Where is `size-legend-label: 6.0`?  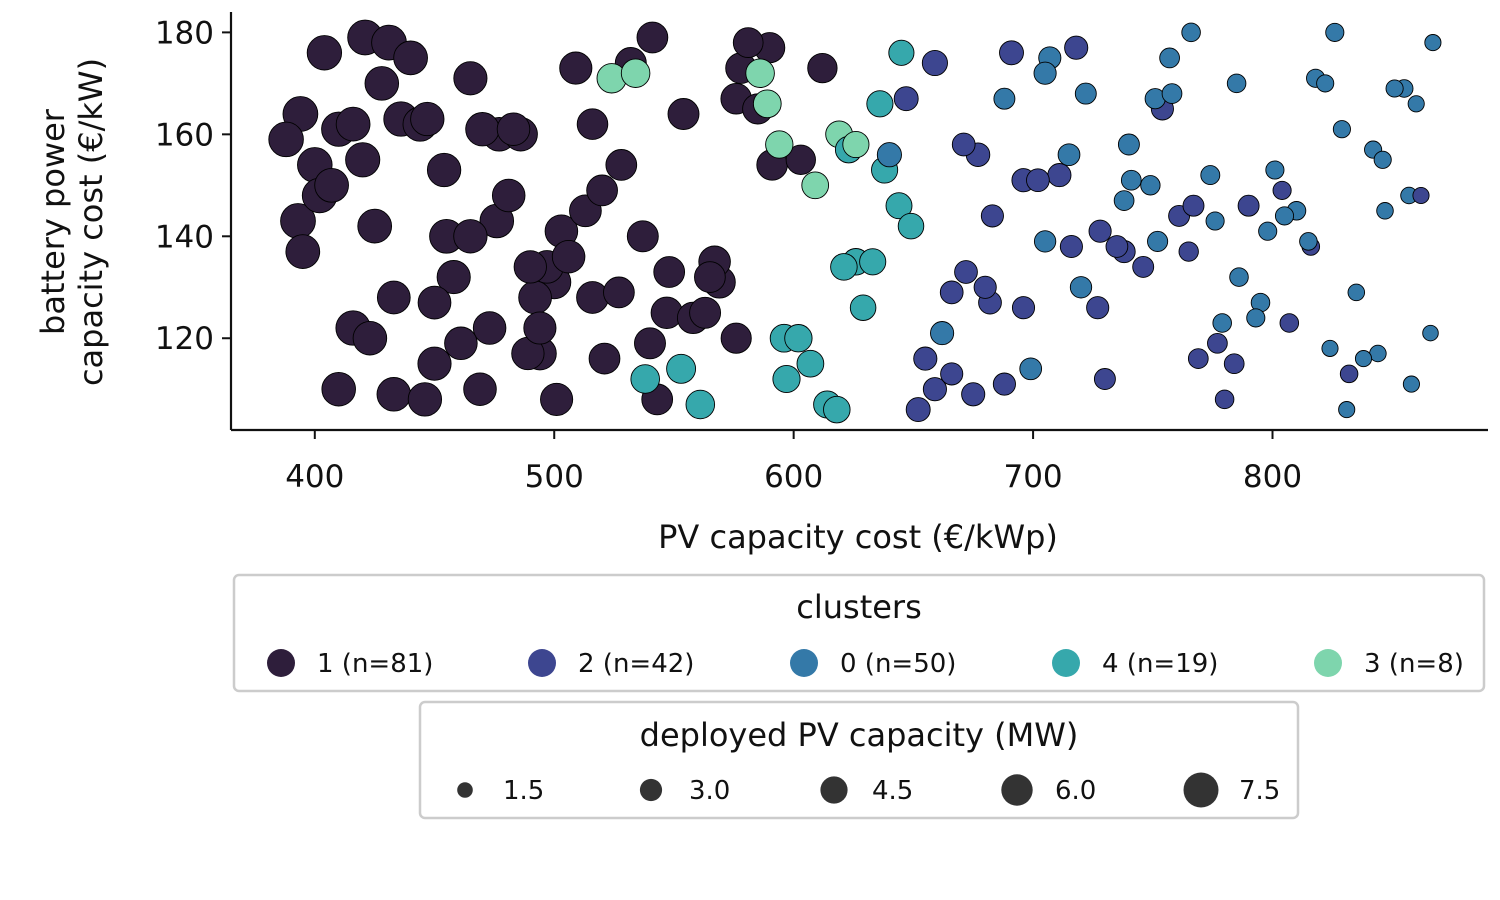 size-legend-label: 6.0 is located at coordinates (1075, 791).